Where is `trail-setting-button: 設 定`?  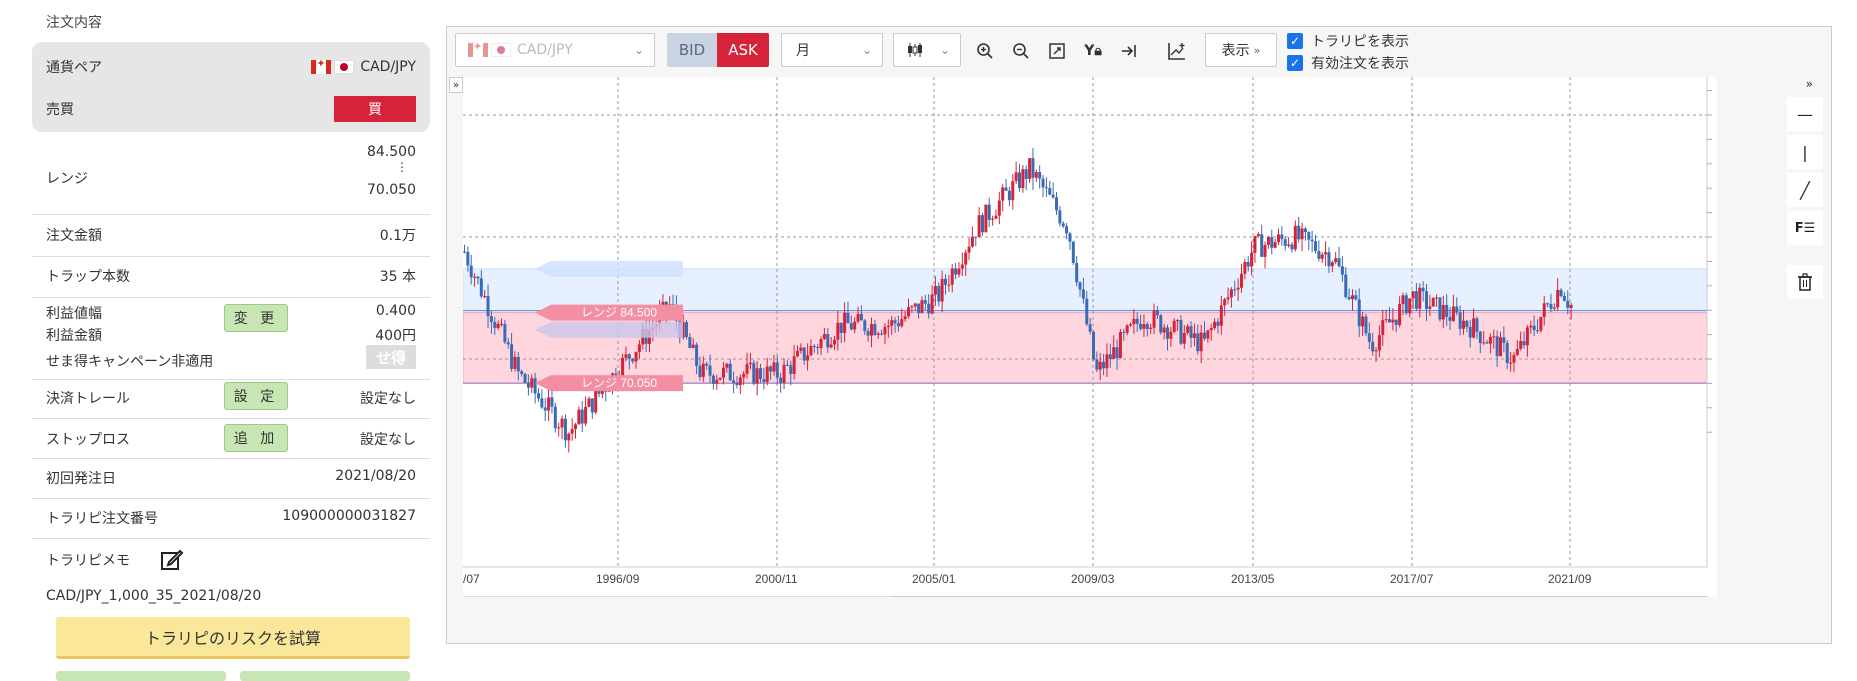
trail-setting-button: 設 定 is located at coordinates (256, 396).